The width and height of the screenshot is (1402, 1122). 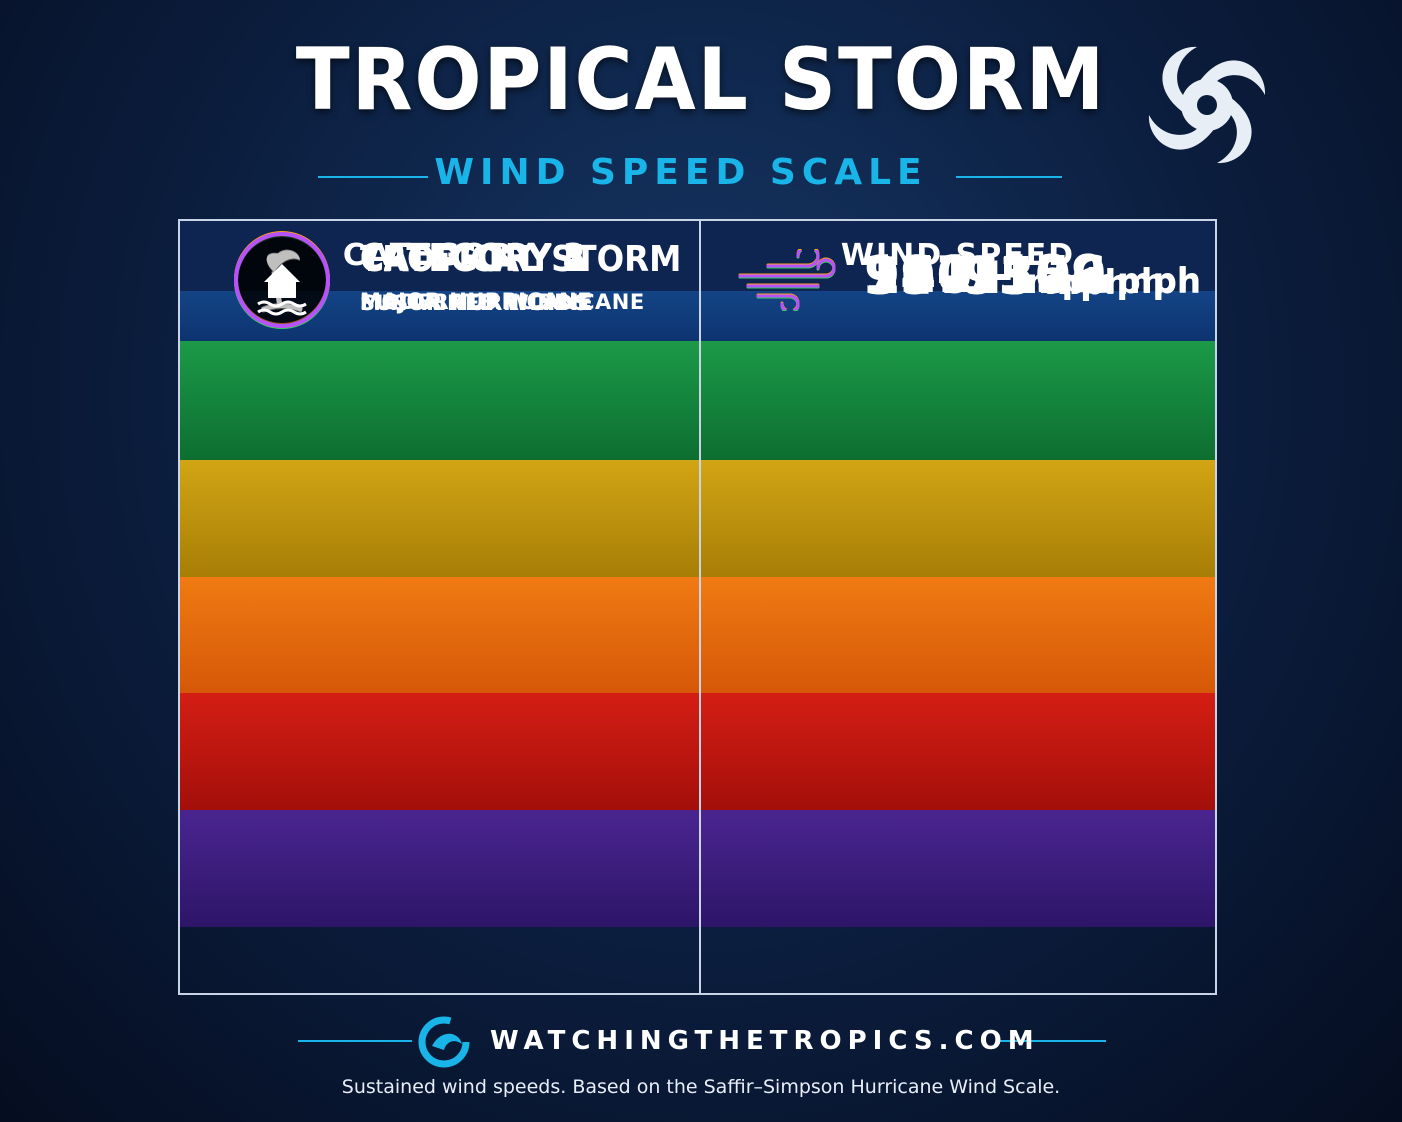 I want to click on category-description: MODERATE HURRICANE, so click(x=502, y=301).